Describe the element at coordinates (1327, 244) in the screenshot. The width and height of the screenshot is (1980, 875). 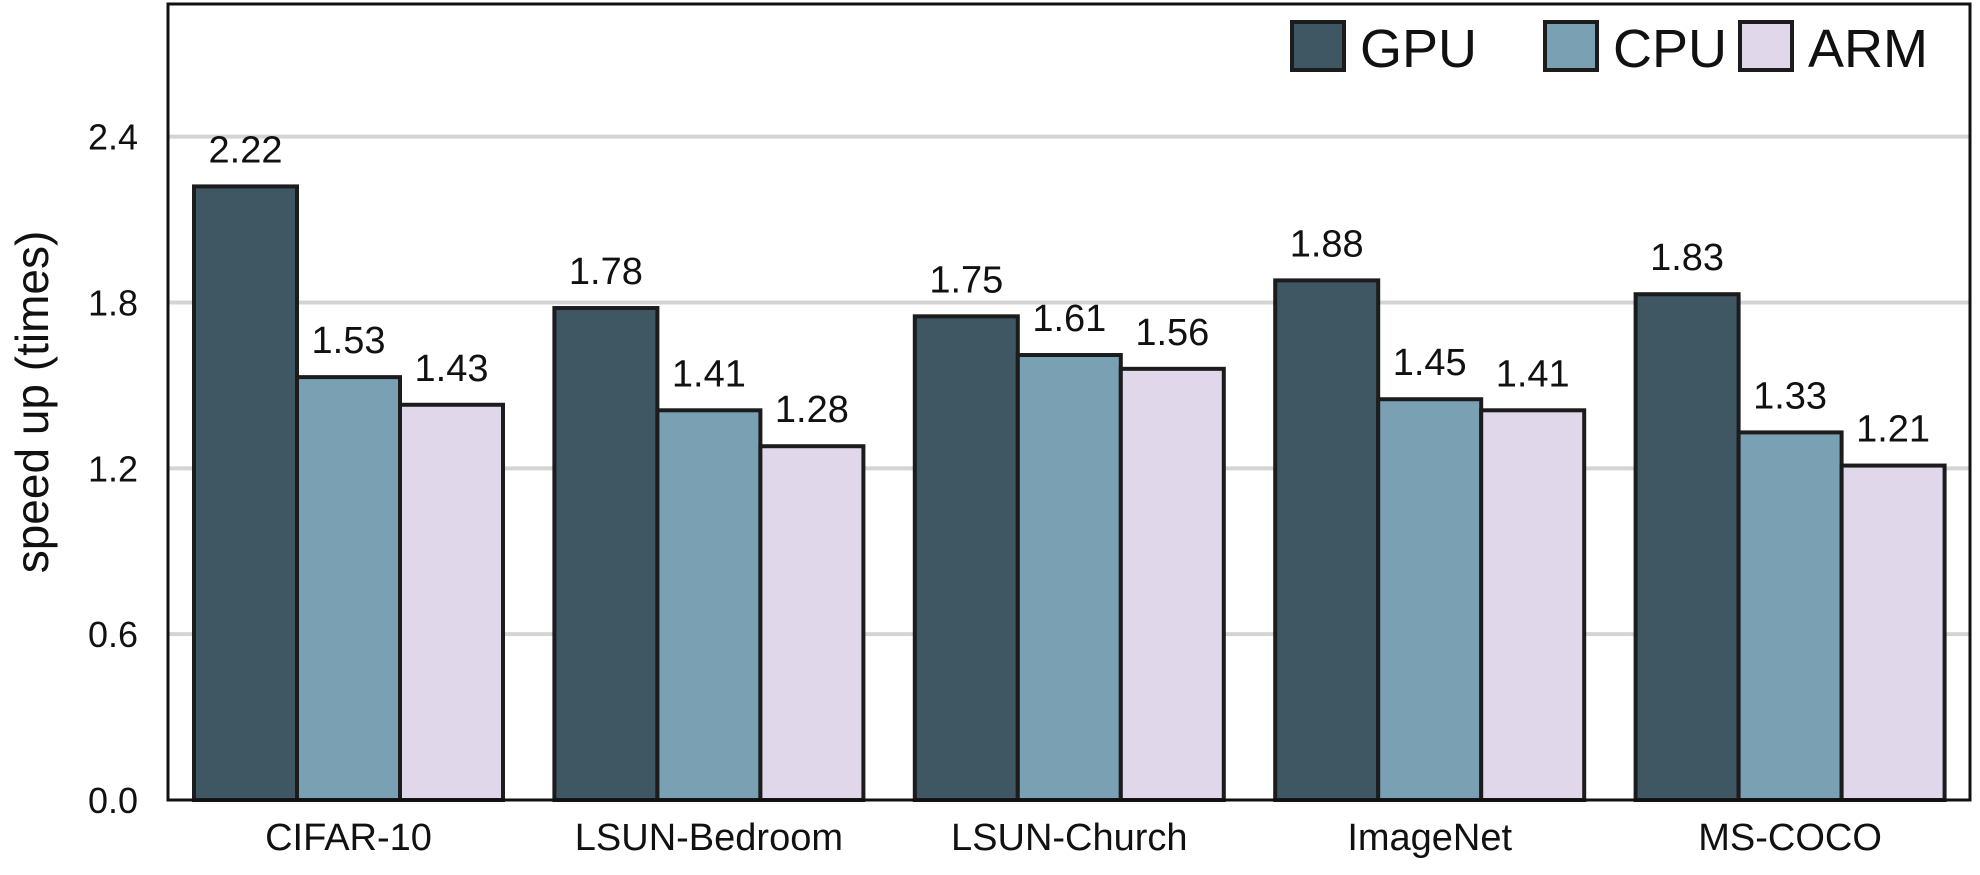
I see `value-label: 1.88` at that location.